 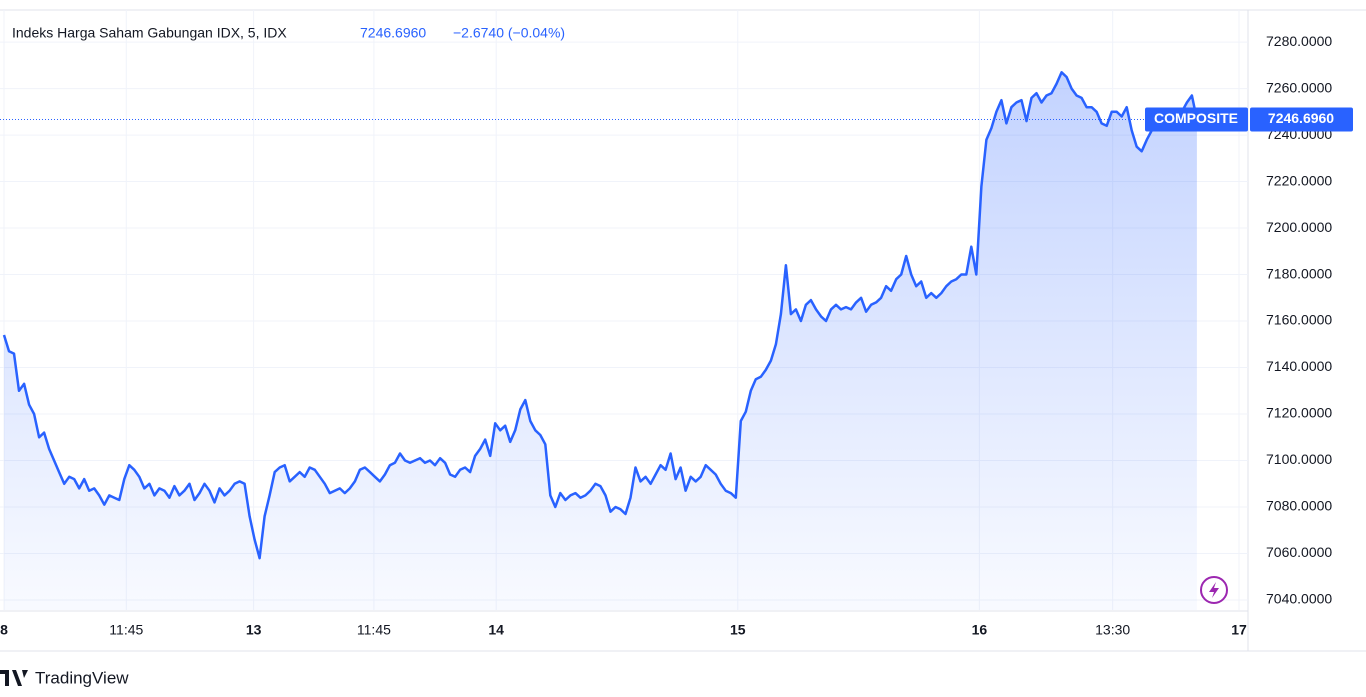 I want to click on x-tick-label: 15, so click(x=738, y=630).